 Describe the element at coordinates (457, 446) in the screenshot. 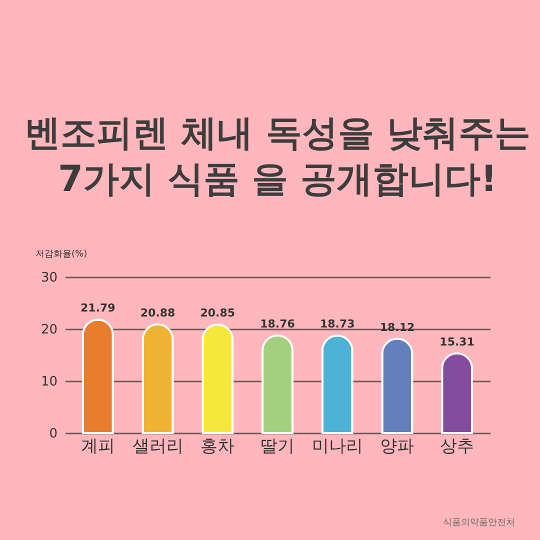

I see `x-tick-label: 상추` at that location.